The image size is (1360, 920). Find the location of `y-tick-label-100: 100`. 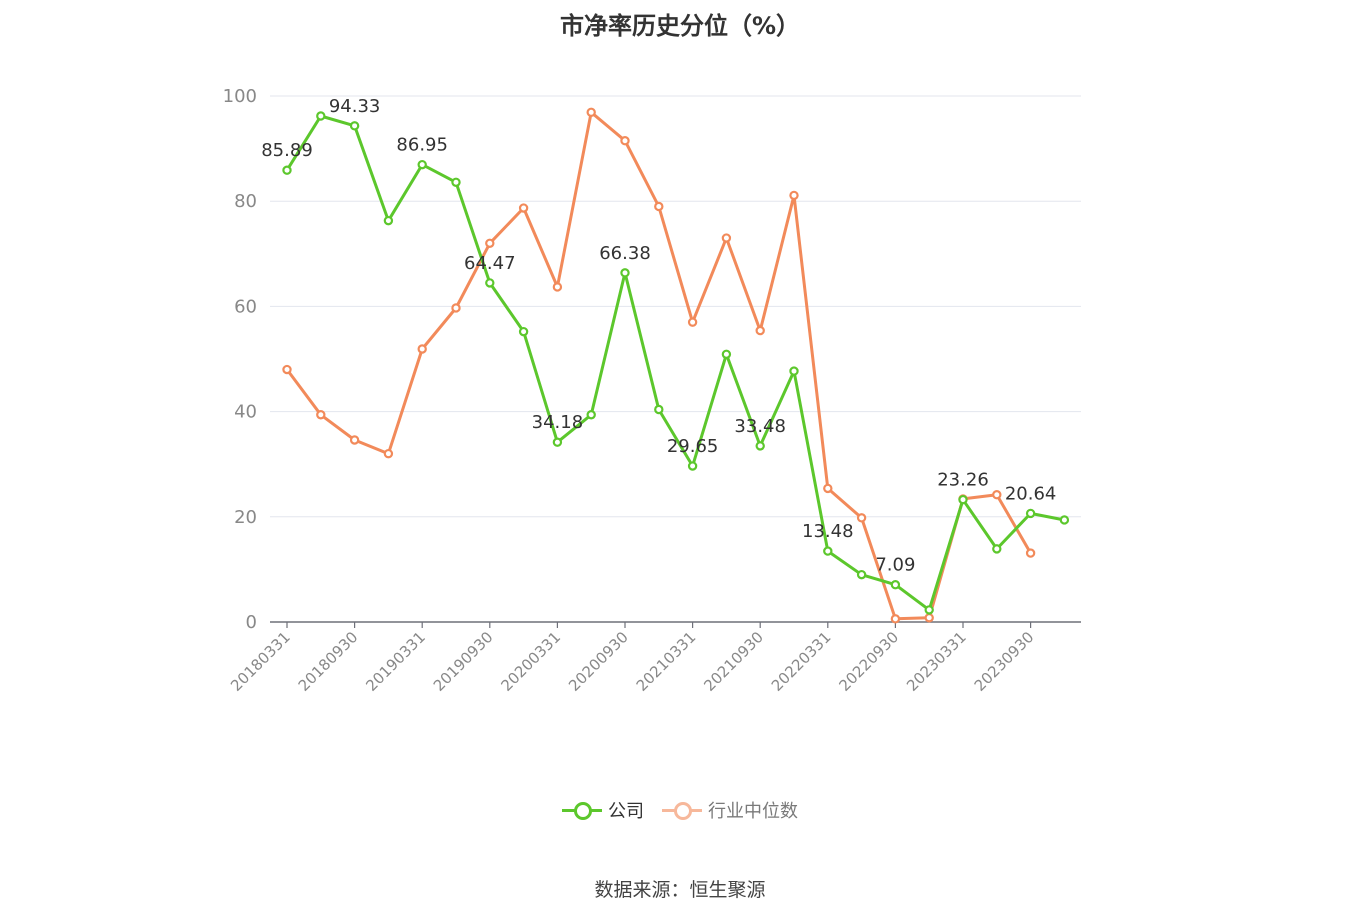

y-tick-label-100: 100 is located at coordinates (240, 96).